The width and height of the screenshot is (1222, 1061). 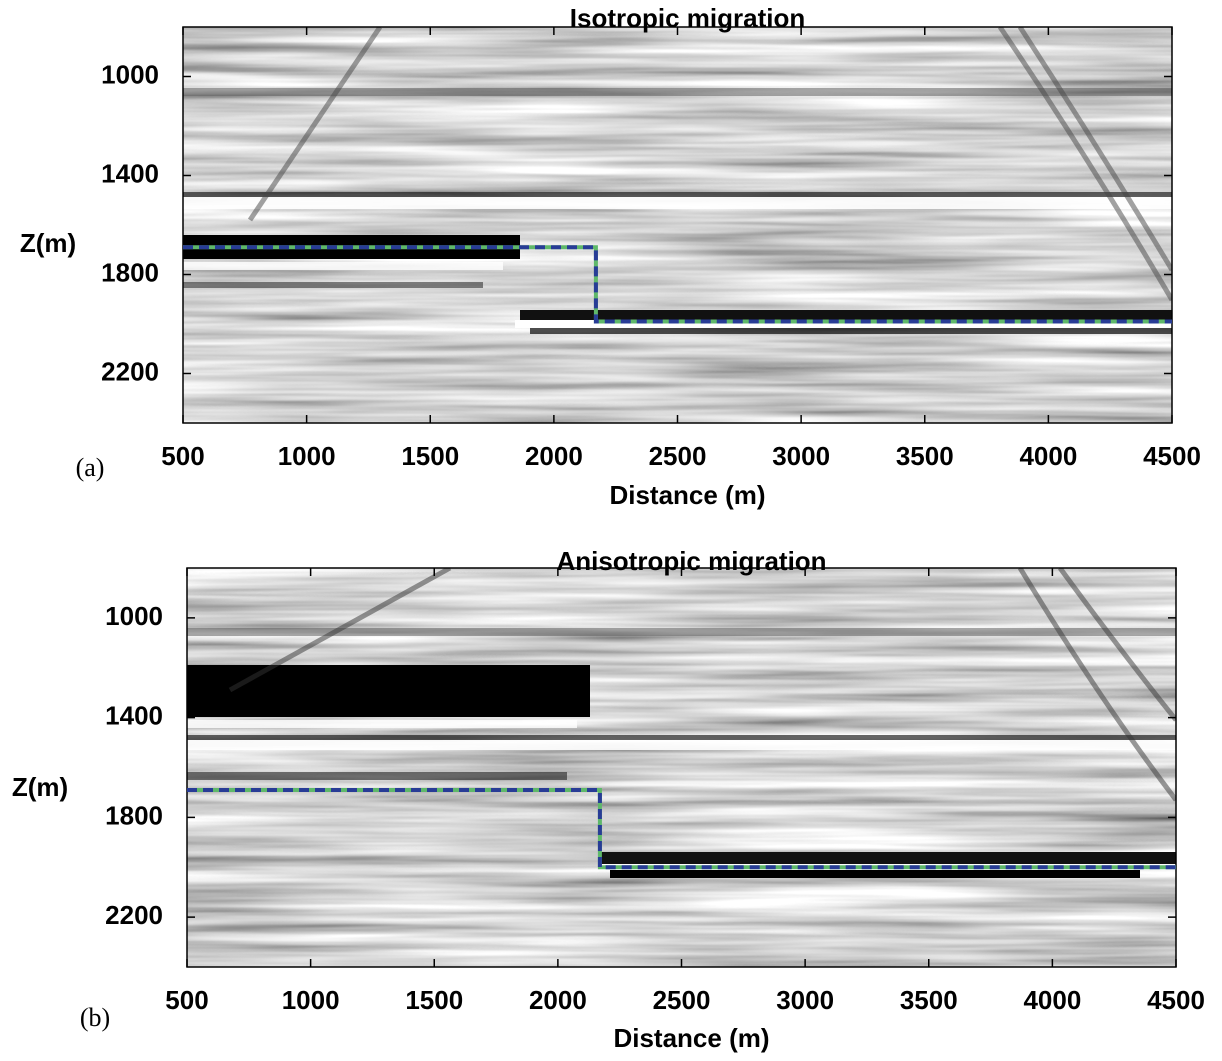 What do you see at coordinates (687, 18) in the screenshot?
I see `chart-title: Isotropic migration` at bounding box center [687, 18].